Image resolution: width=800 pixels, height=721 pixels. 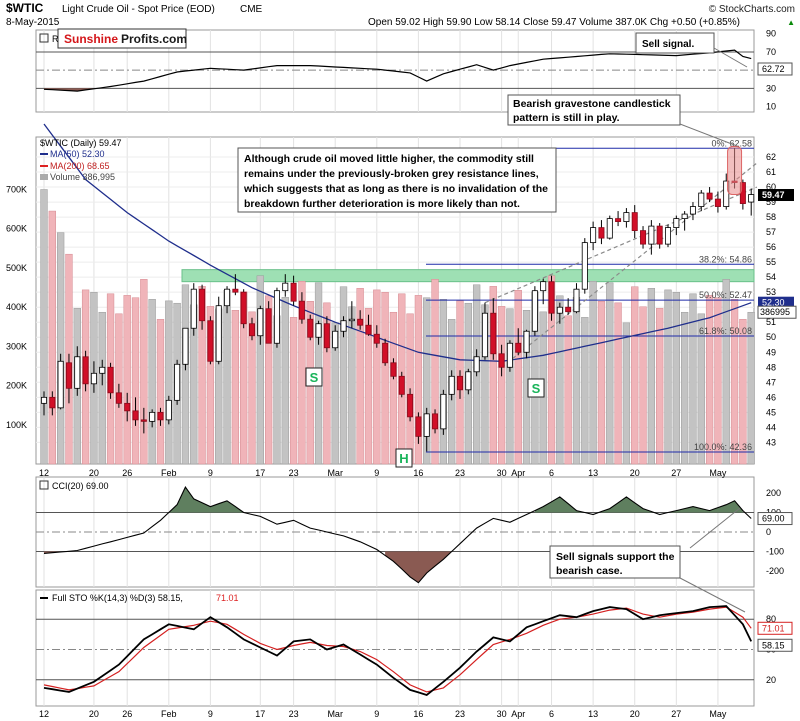 I want to click on sto-d-value: 71.01, so click(x=773, y=628).